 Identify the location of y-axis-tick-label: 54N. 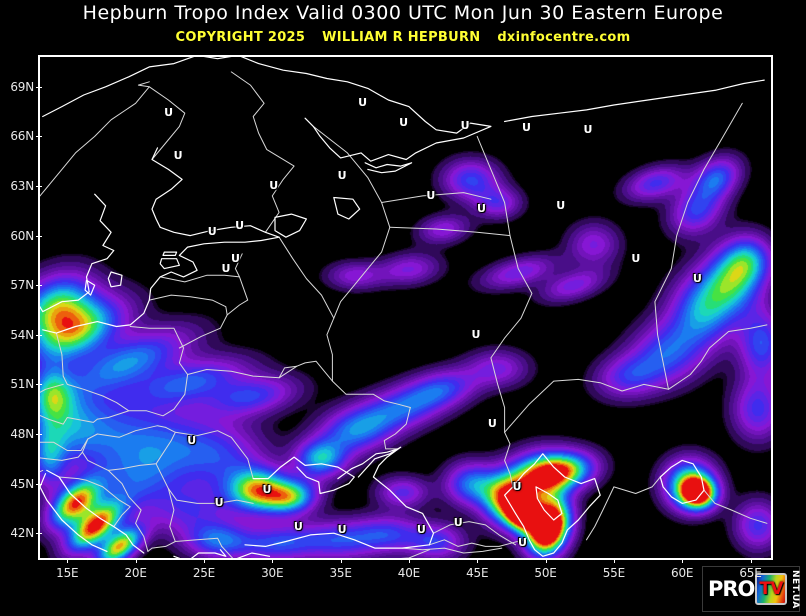
(22, 334).